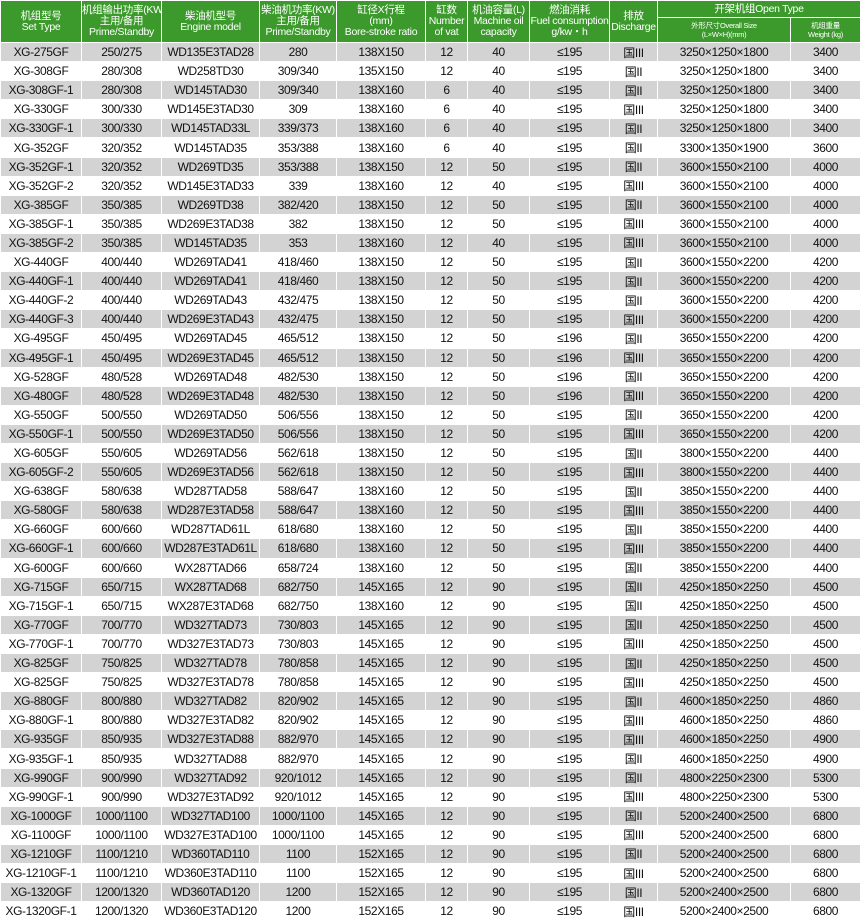 The width and height of the screenshot is (860, 921). I want to click on cell-engine-model: WD327TAD92, so click(210, 777).